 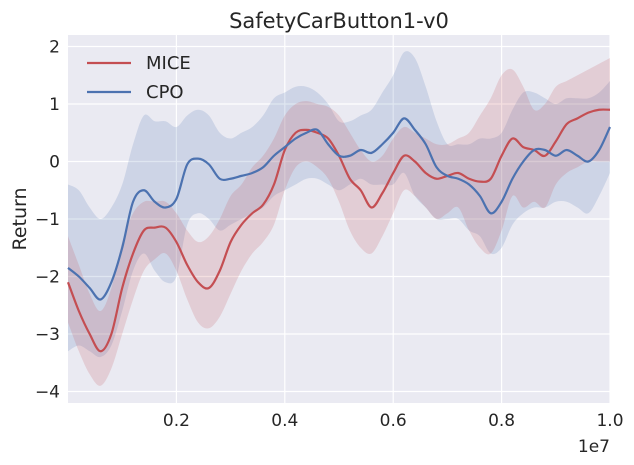 I want to click on x-tick-label: 1.0, so click(x=609, y=421).